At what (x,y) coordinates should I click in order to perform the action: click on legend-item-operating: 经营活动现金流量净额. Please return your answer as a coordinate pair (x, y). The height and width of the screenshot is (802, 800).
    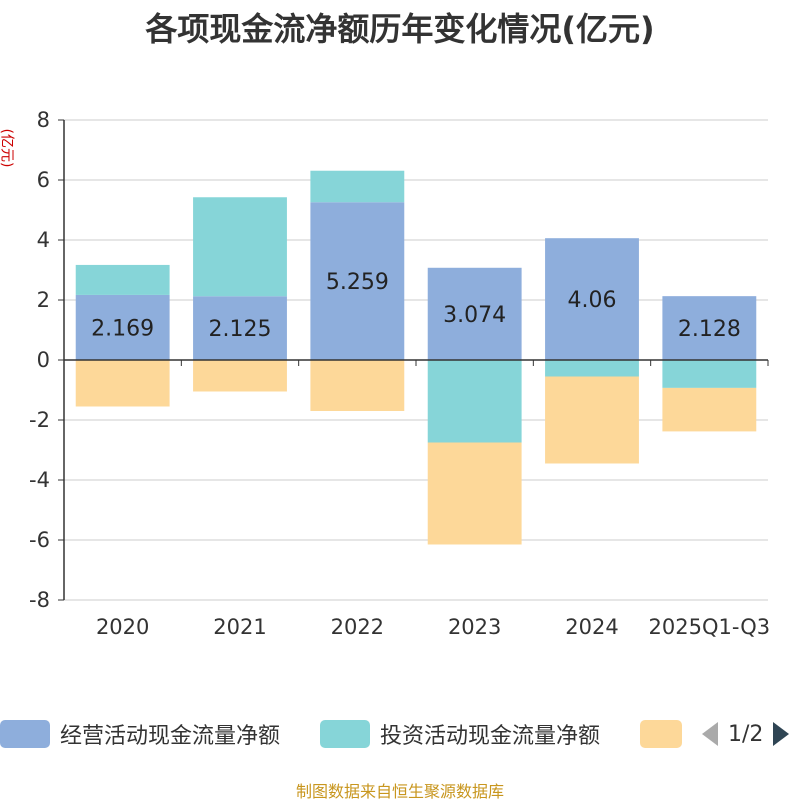
    Looking at the image, I should click on (140, 734).